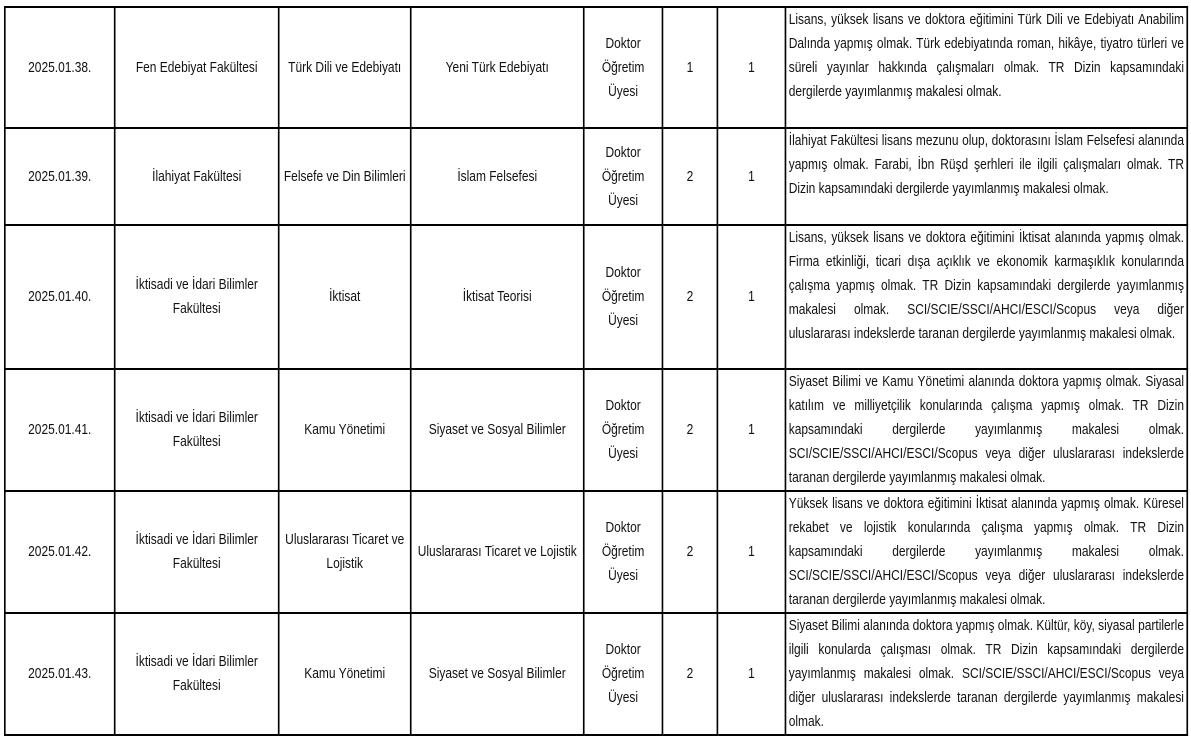 This screenshot has height=736, width=1191. Describe the element at coordinates (690, 67) in the screenshot. I see `degree-cell: 1` at that location.